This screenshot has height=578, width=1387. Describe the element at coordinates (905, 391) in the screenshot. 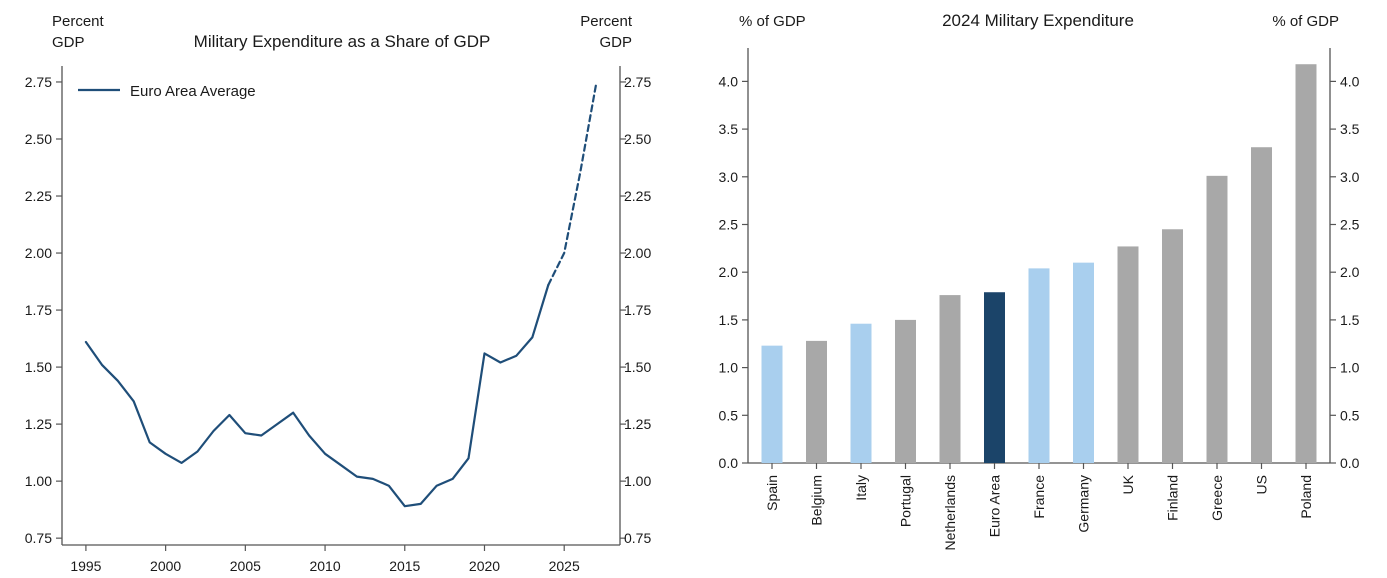

I see `bar-portugal` at that location.